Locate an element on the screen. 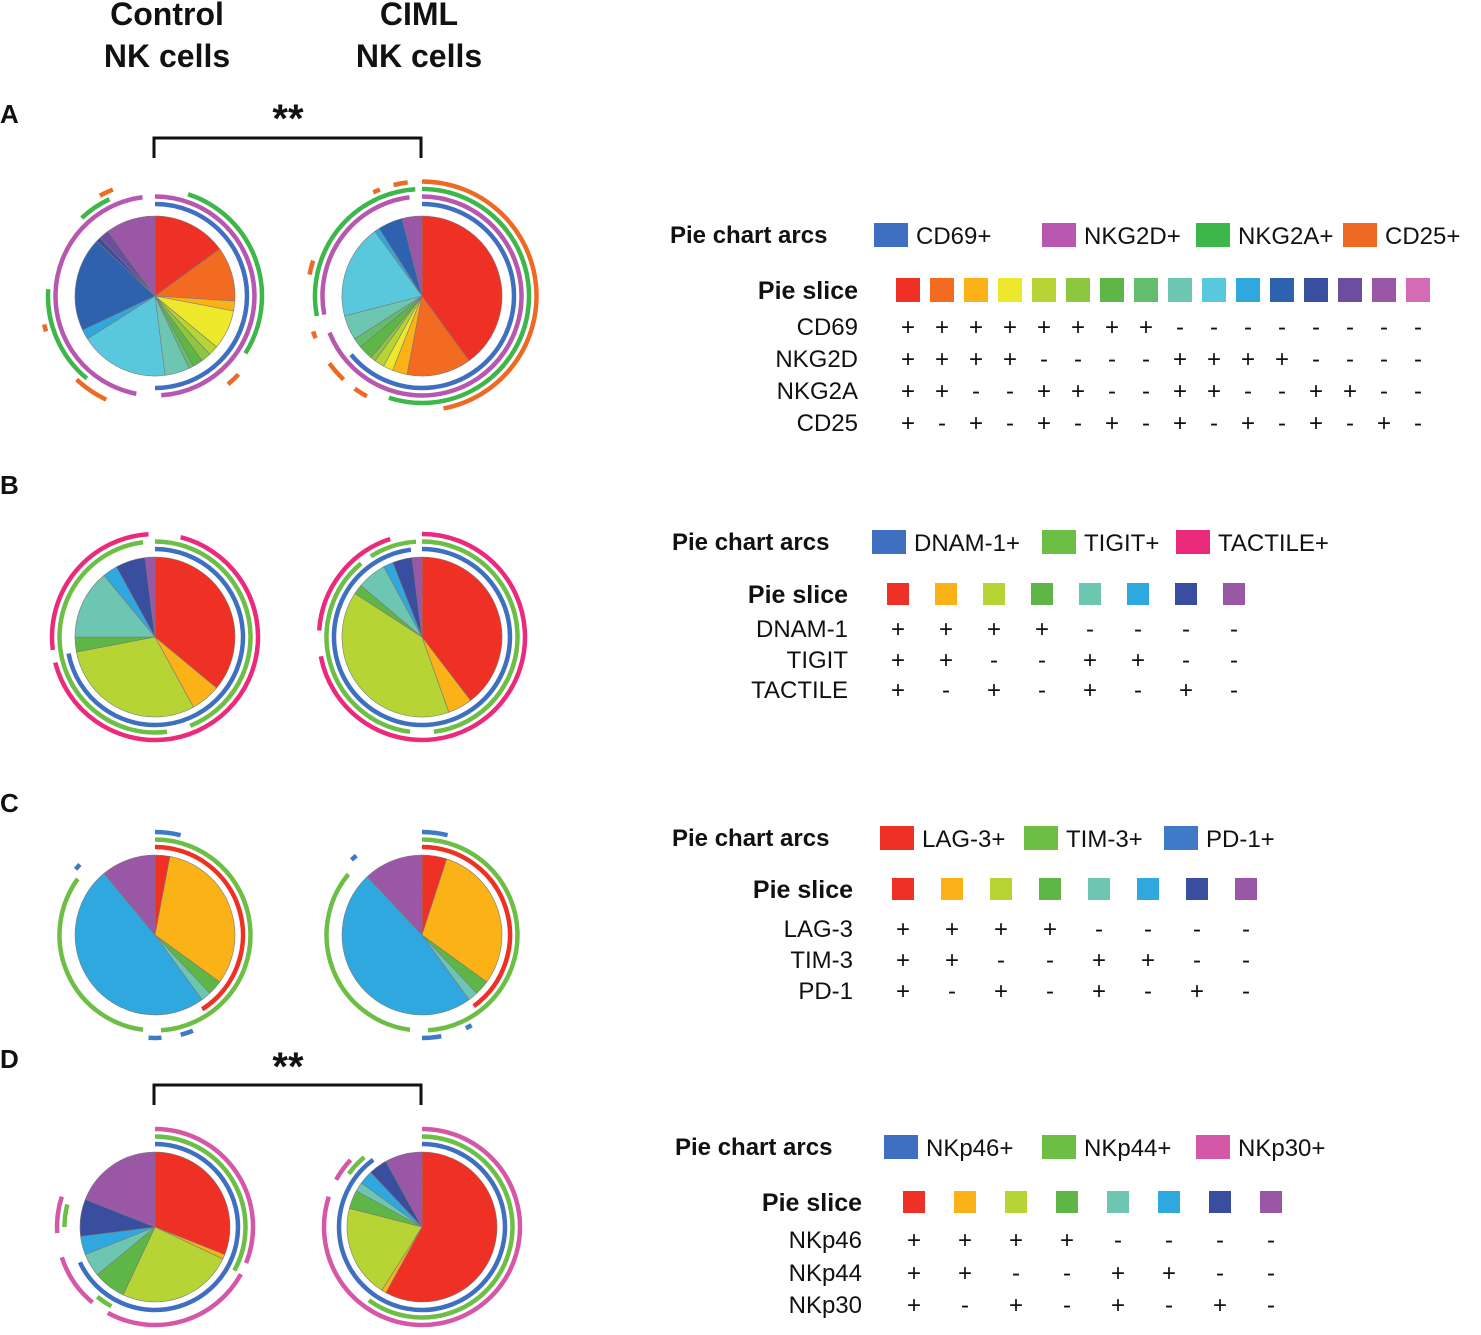 This screenshot has width=1481, height=1335. marker-label-a-3: NKG2A is located at coordinates (817, 391).